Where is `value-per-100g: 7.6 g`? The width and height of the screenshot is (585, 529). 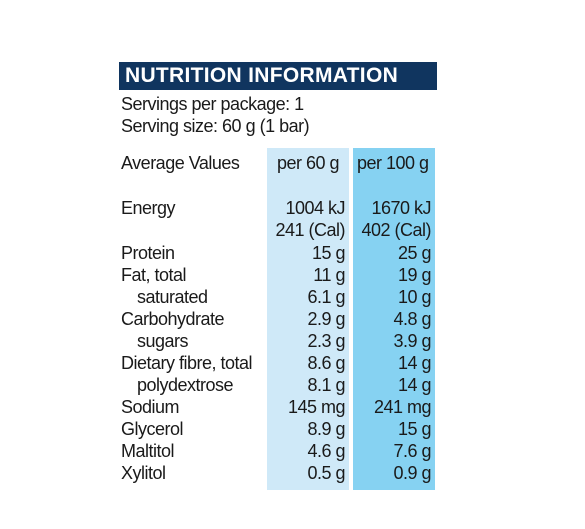
value-per-100g: 7.6 g is located at coordinates (412, 451).